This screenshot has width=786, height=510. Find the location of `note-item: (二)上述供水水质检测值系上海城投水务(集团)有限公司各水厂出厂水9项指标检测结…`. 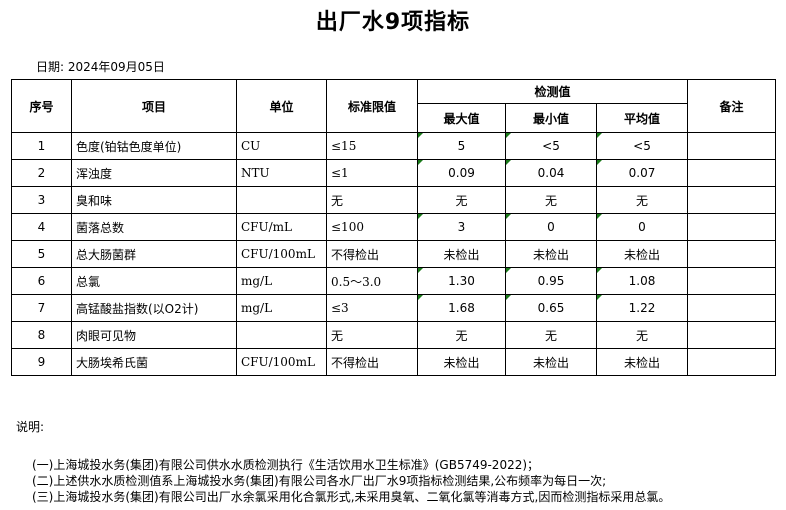

note-item: (二)上述供水水质检测值系上海城投水务(集团)有限公司各水厂出厂水9项指标检测结… is located at coordinates (319, 481).